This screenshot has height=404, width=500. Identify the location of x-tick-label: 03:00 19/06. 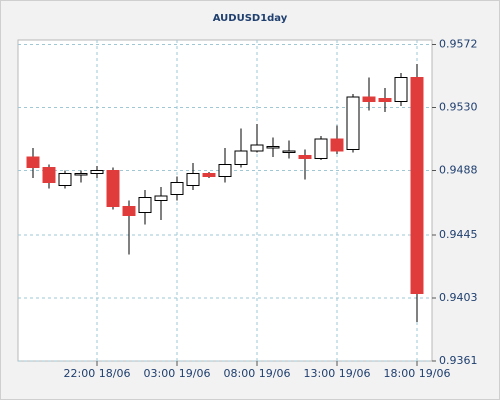
(177, 373).